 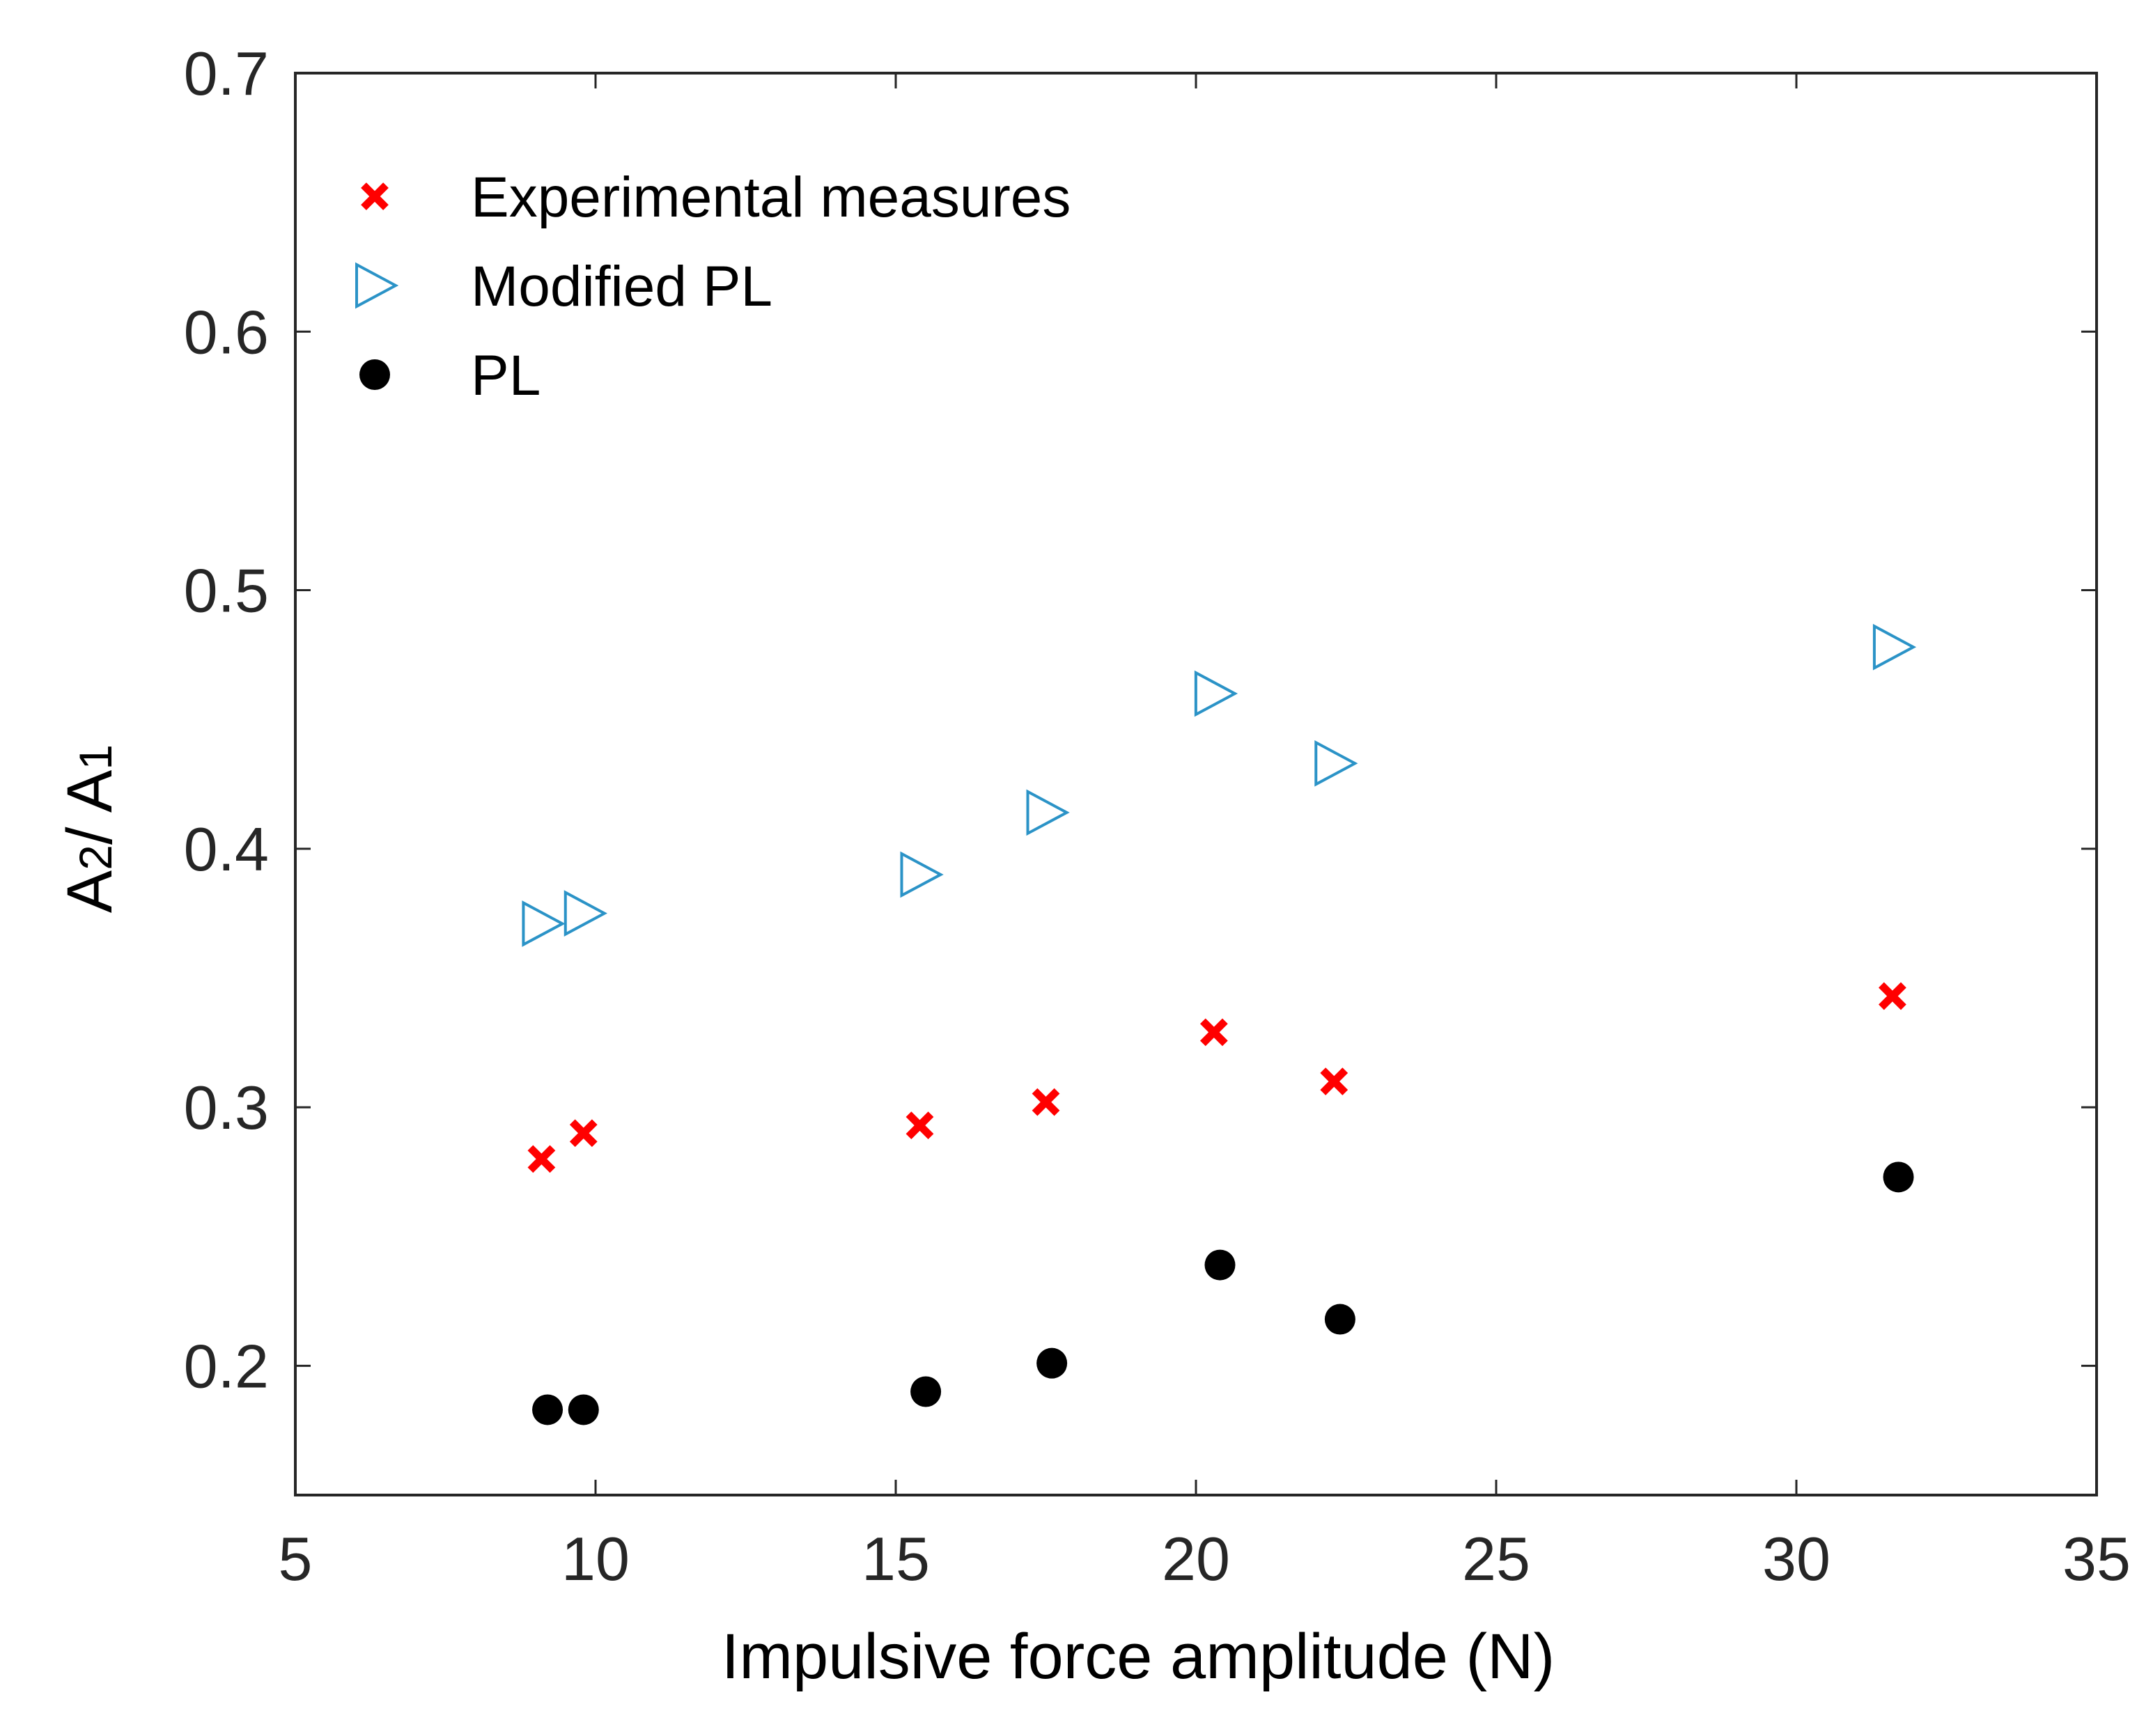 What do you see at coordinates (227, 332) in the screenshot?
I see `y-tick-label: 0.6` at bounding box center [227, 332].